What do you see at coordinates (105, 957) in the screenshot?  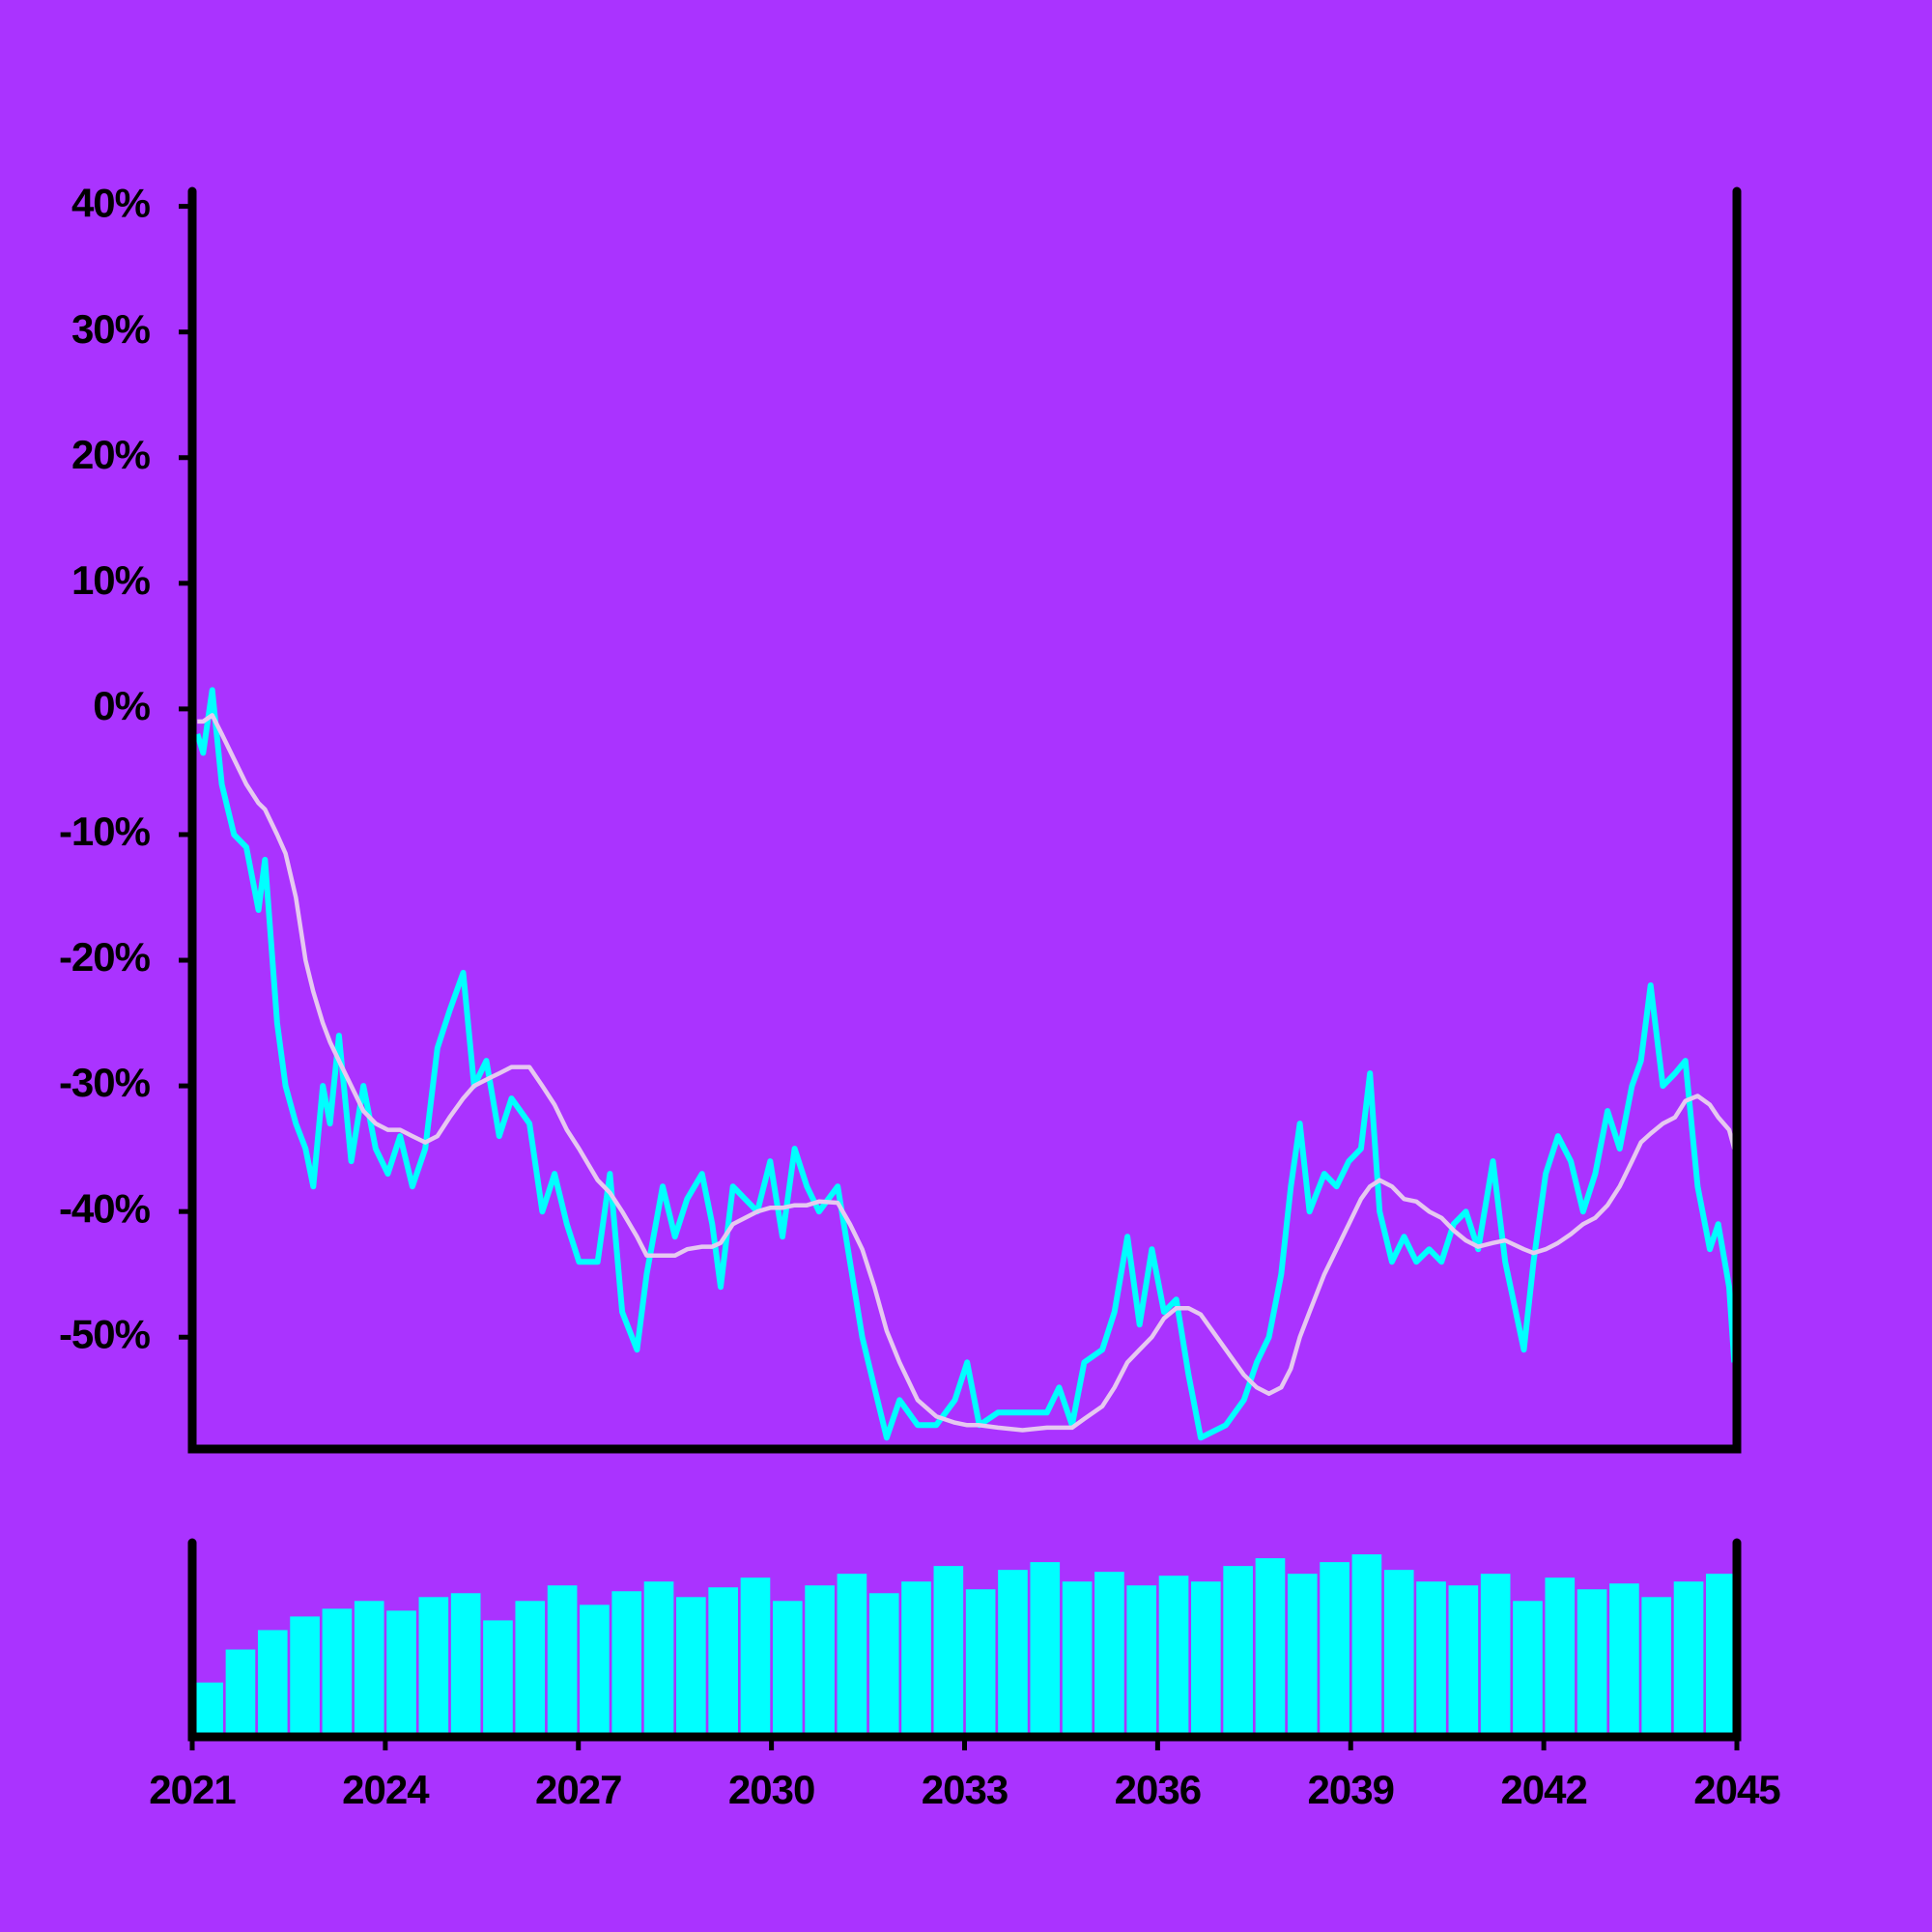 I see `y-tick-label: -20%` at bounding box center [105, 957].